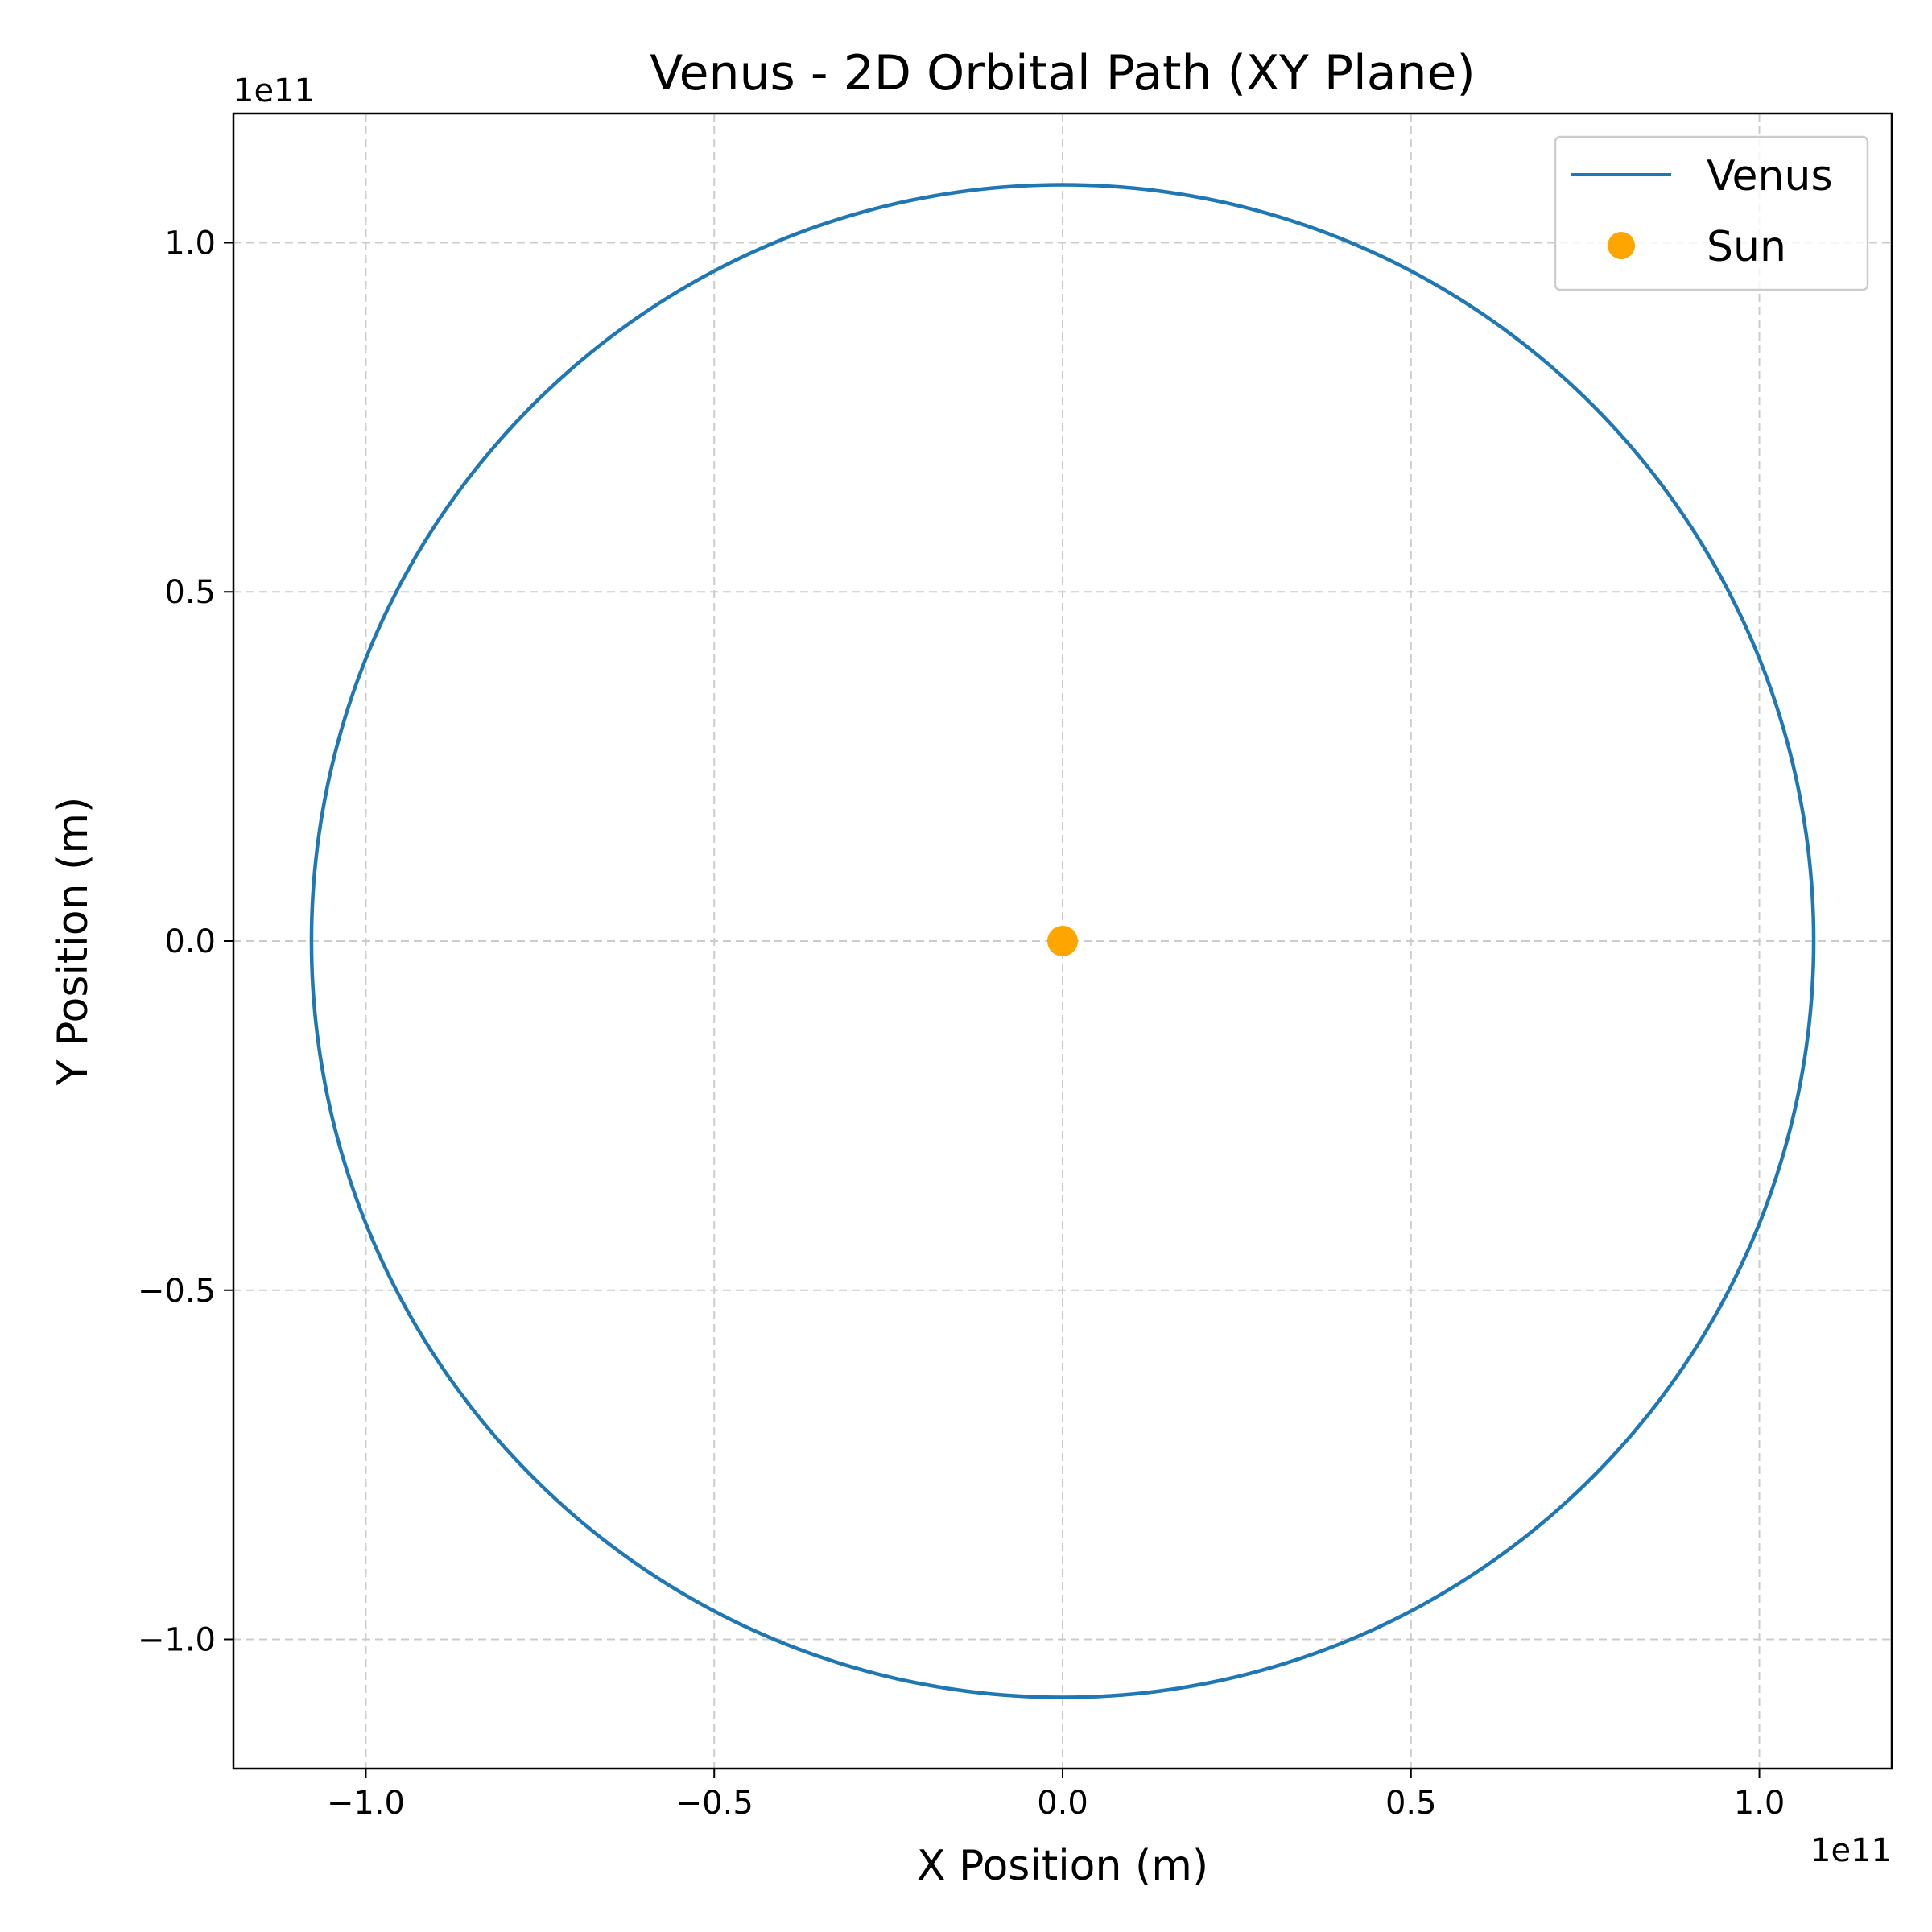 The height and width of the screenshot is (1932, 1932). What do you see at coordinates (1770, 176) in the screenshot?
I see `legend-venus-label: Venus` at bounding box center [1770, 176].